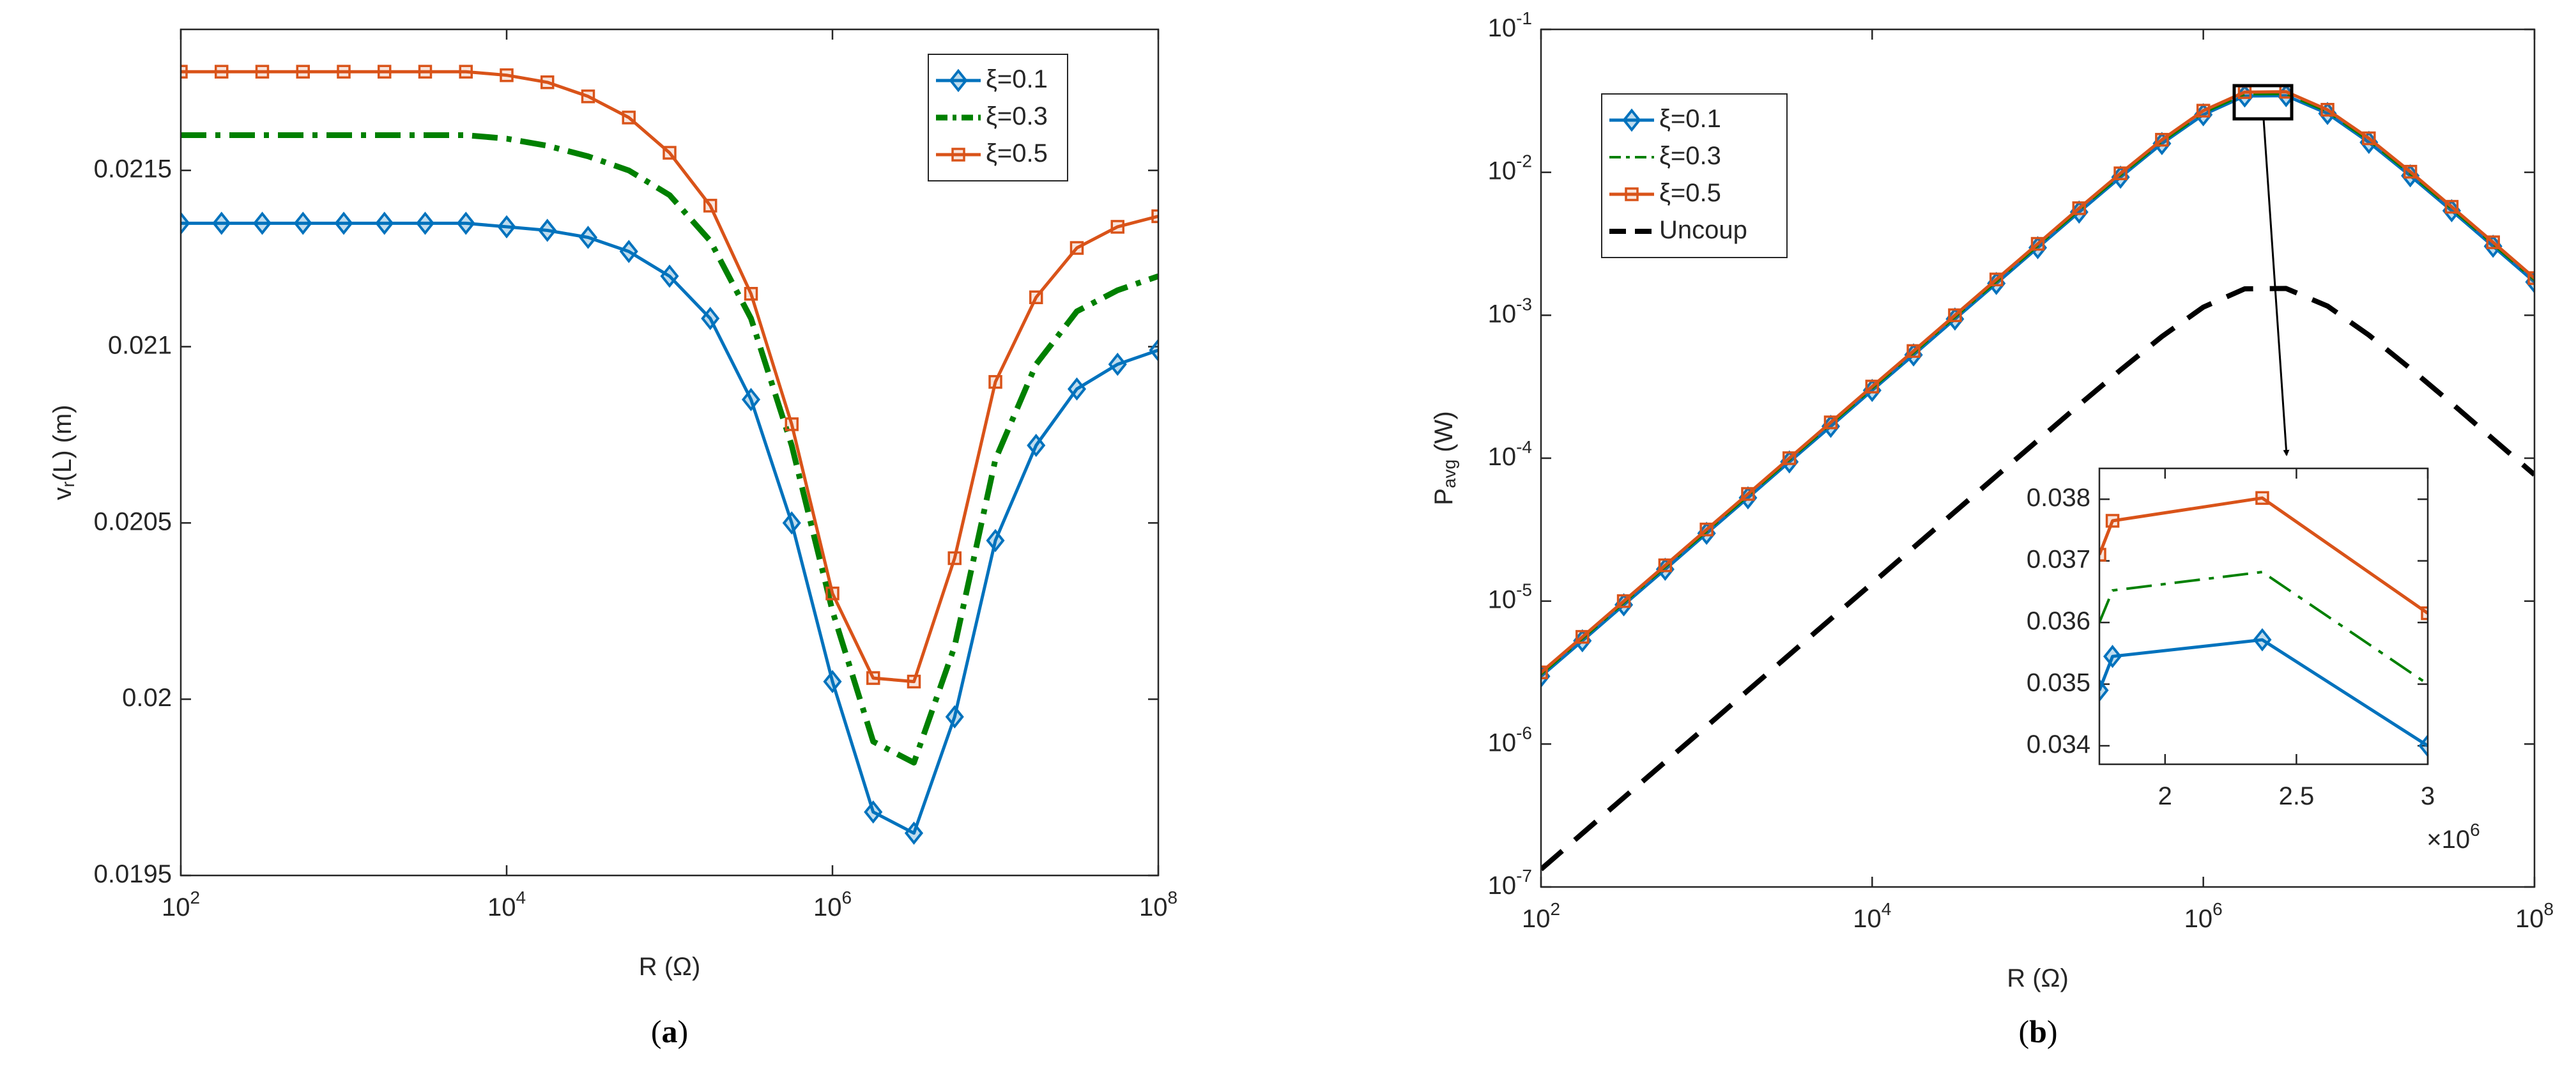 The height and width of the screenshot is (1071, 2576). What do you see at coordinates (1510, 883) in the screenshot?
I see `y-tick-label: 10⁻⁷` at bounding box center [1510, 883].